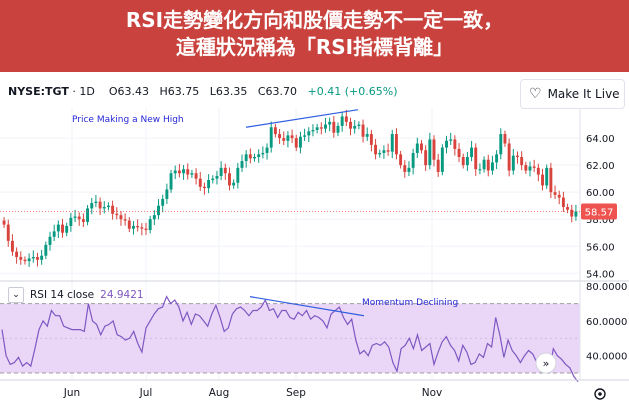 This screenshot has width=629, height=408. What do you see at coordinates (87, 91) in the screenshot?
I see `interval-label: 1D` at bounding box center [87, 91].